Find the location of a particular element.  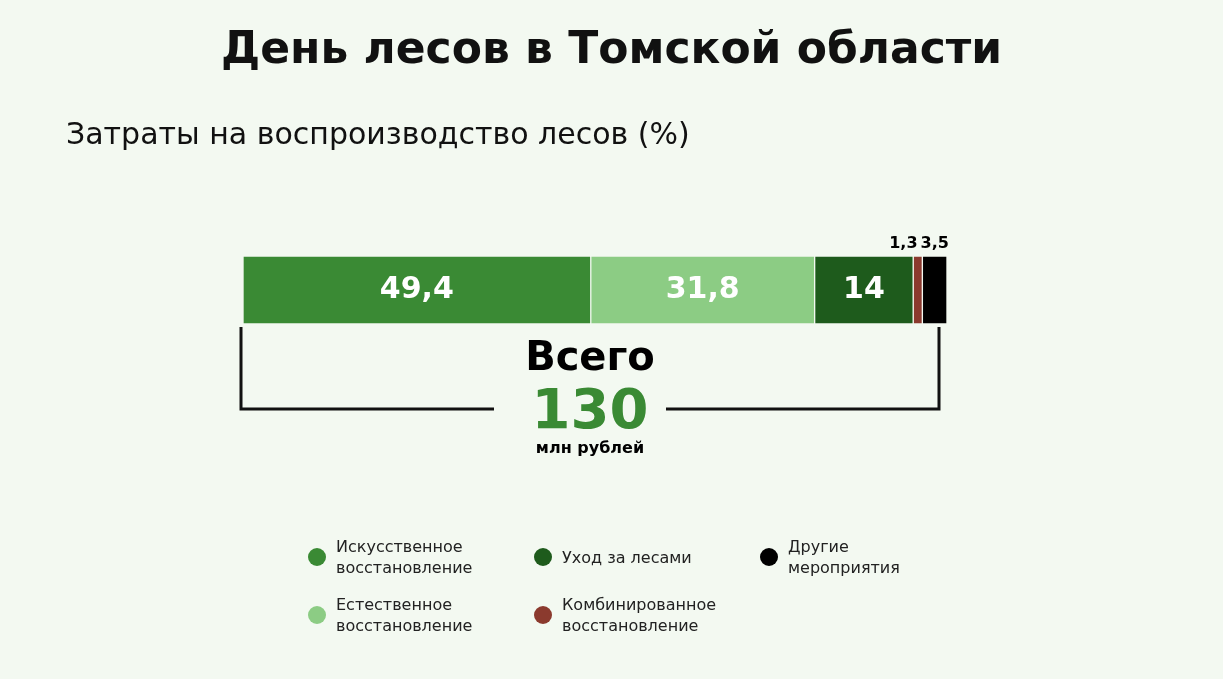

data-label: 31,8 is located at coordinates (702, 287).